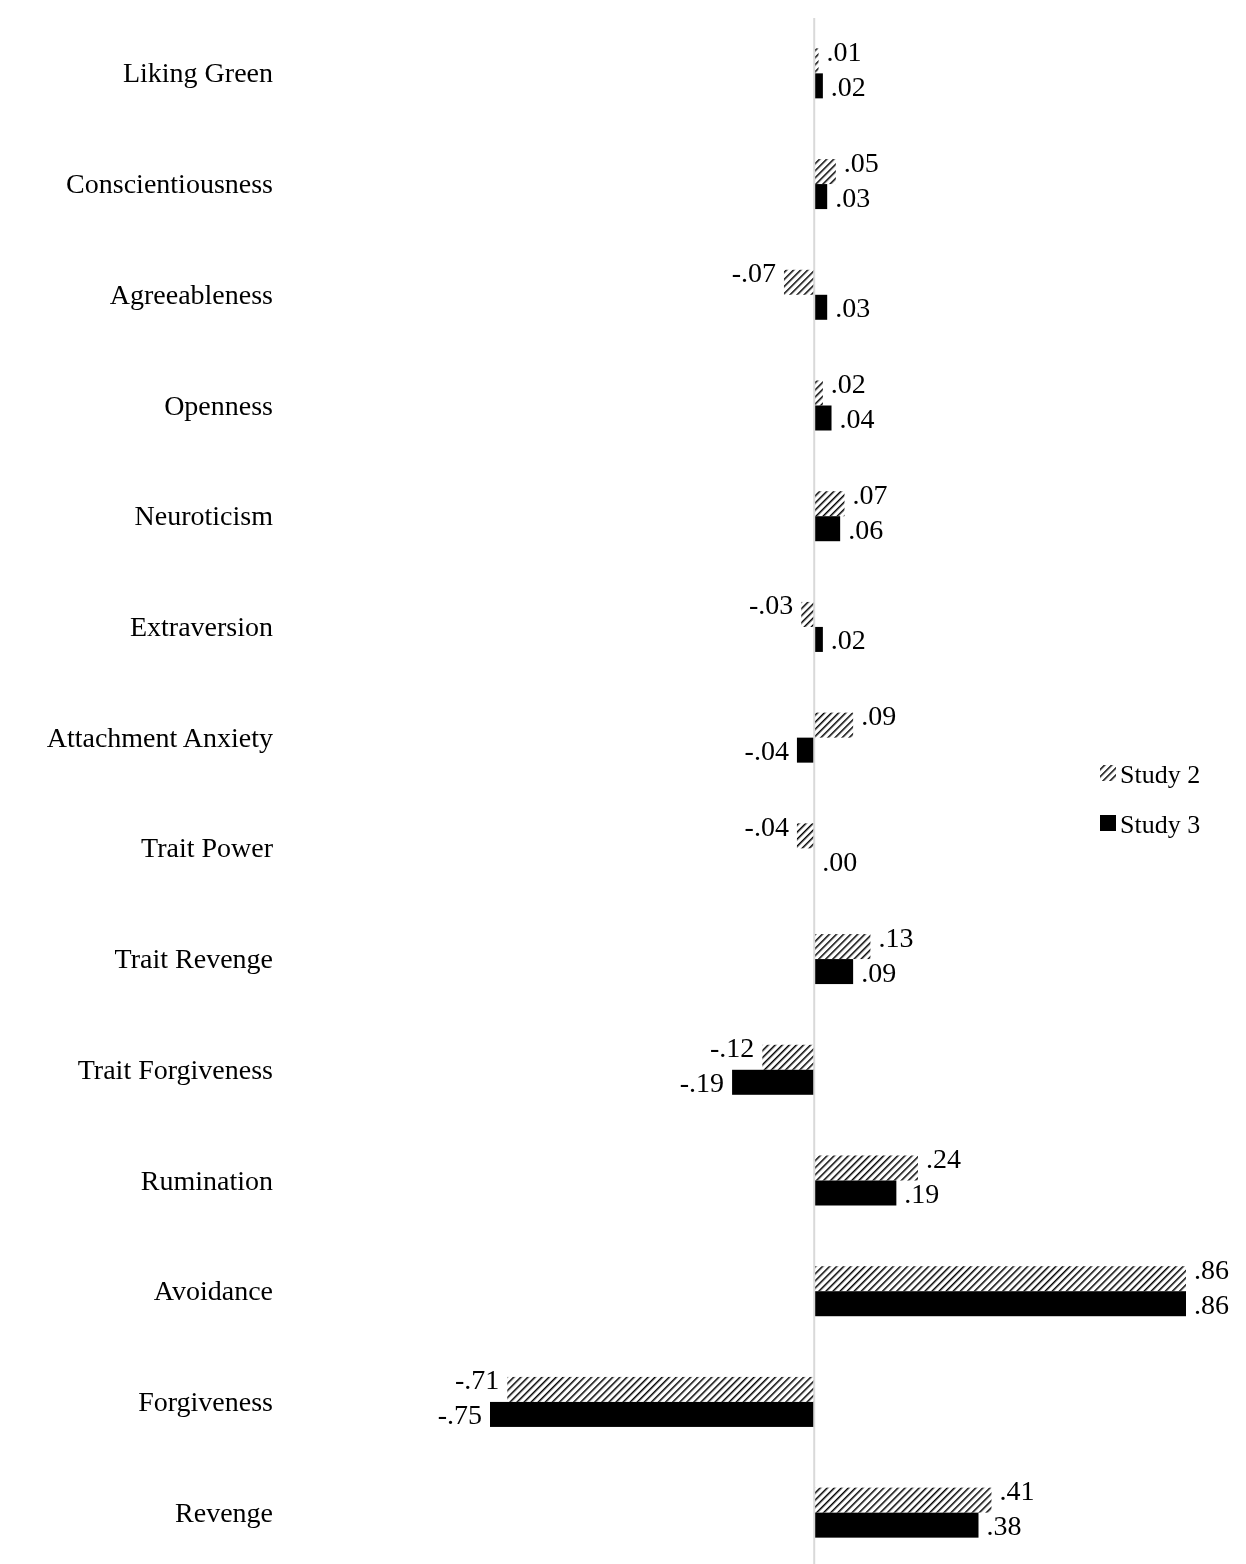 Image resolution: width=1246 pixels, height=1564 pixels. Describe the element at coordinates (159, 737) in the screenshot. I see `y-tick-label: Attachment Anxiety` at that location.